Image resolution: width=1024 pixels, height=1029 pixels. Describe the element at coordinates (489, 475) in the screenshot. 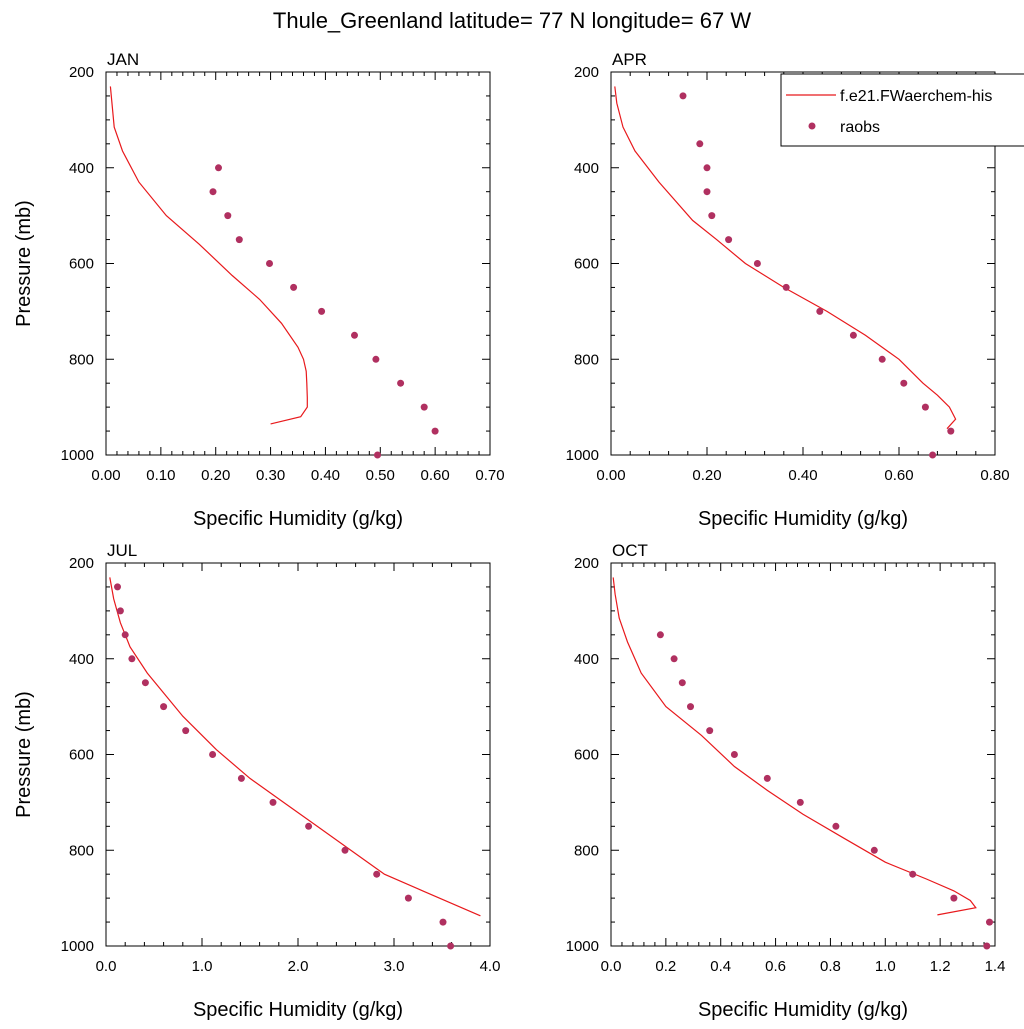

I see `x-tick-label: 0.70` at that location.